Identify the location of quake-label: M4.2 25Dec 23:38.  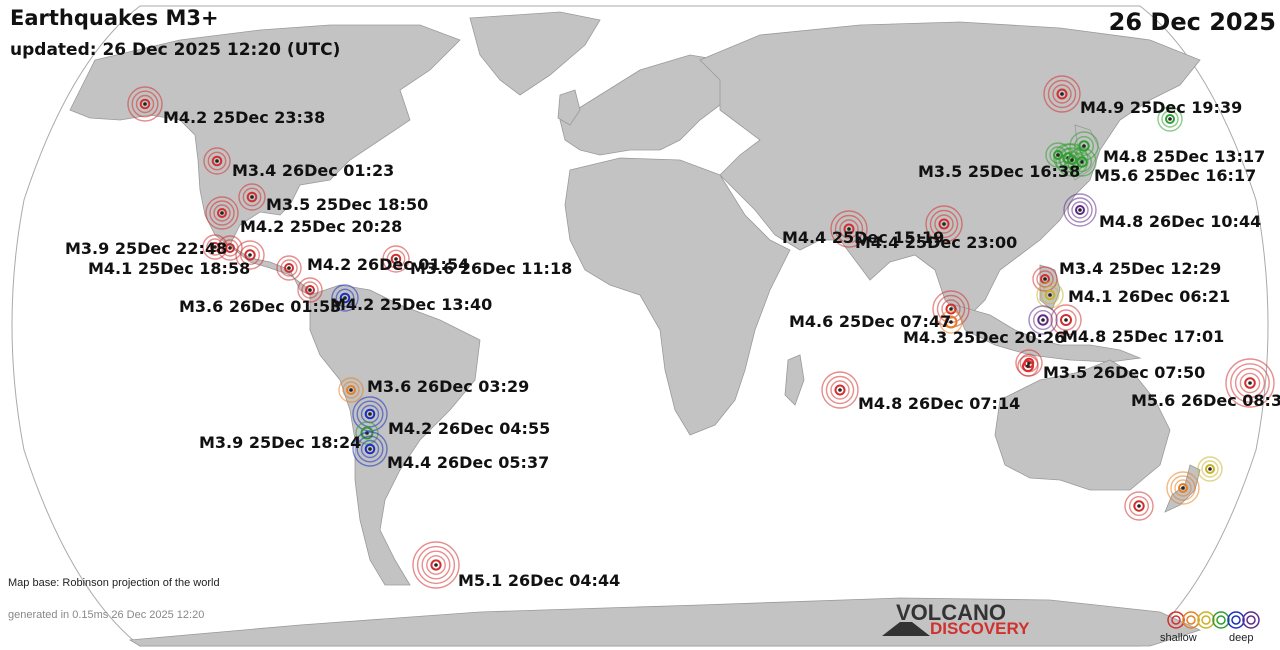
(244, 117).